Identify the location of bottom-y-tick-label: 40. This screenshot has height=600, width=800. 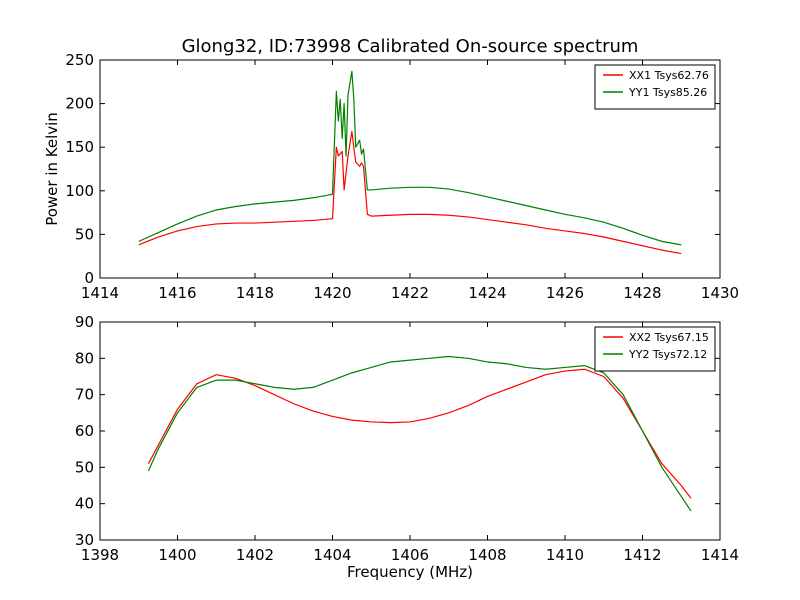
(84, 504).